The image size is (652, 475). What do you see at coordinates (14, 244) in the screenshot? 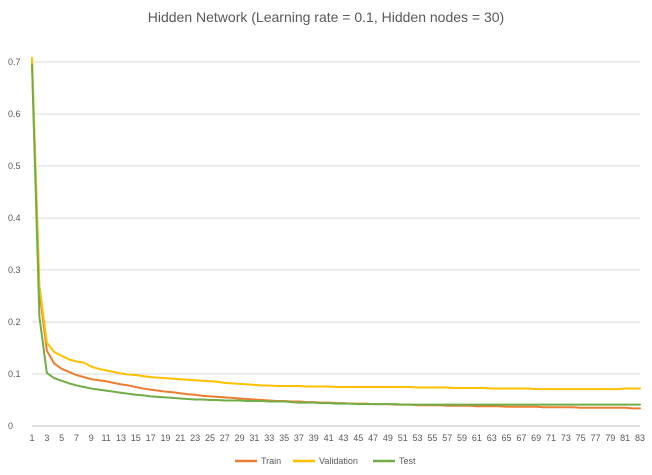
I see `y-axis-tick-labels: 0 0.1 0.2 0.3 0.4 0.5 0.6 0.7` at bounding box center [14, 244].